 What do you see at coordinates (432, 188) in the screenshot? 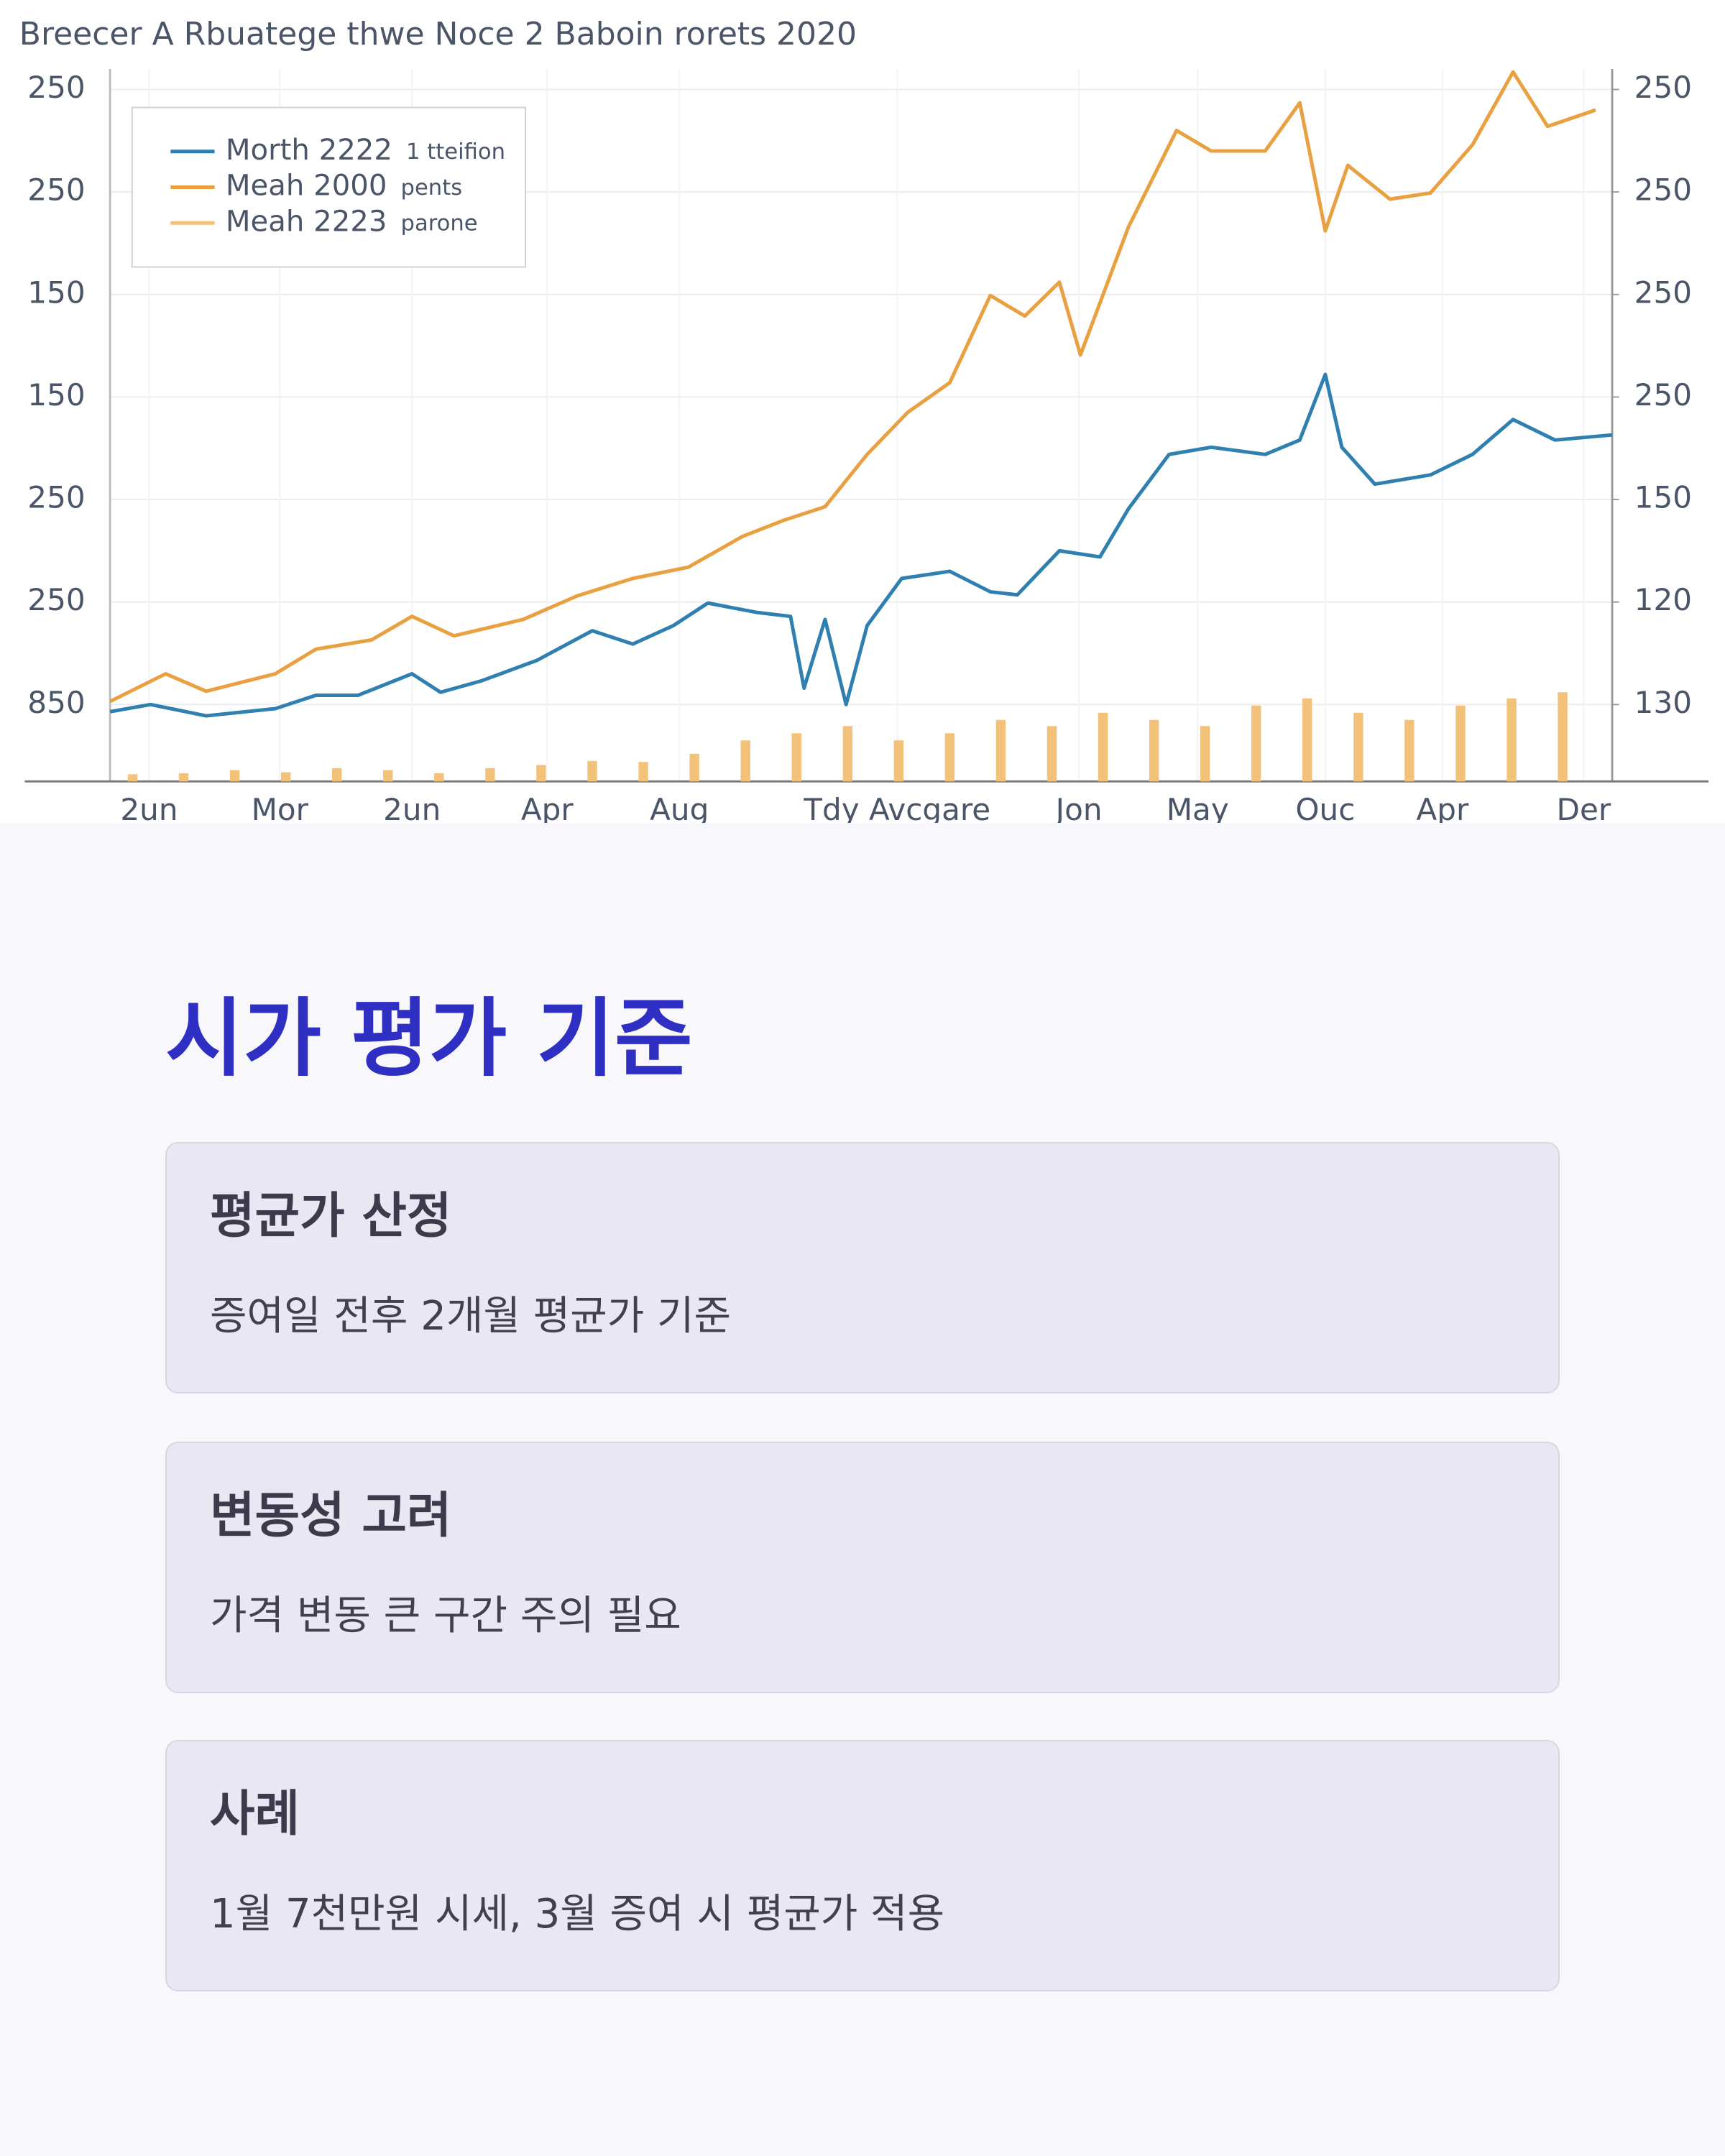
I see `legend-note: pents` at bounding box center [432, 188].